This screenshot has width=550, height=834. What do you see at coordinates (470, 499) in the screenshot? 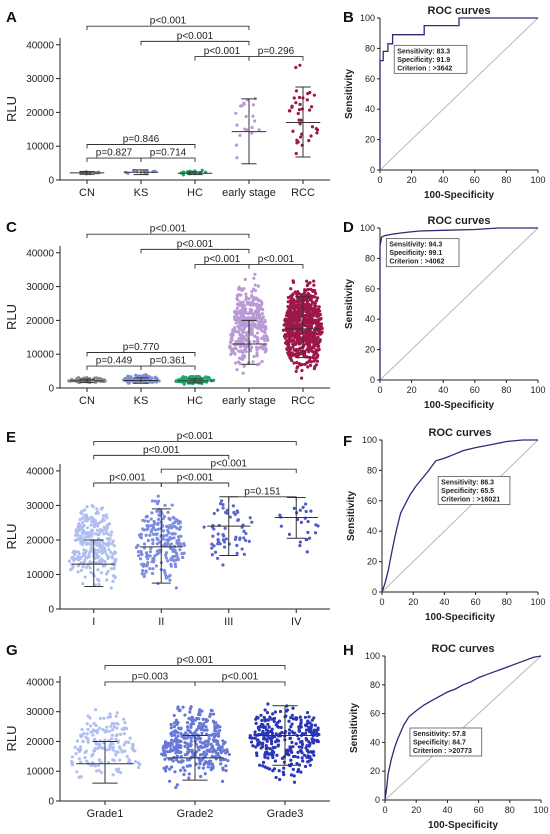
I see `stats-line: Criterion : >16021` at bounding box center [470, 499].